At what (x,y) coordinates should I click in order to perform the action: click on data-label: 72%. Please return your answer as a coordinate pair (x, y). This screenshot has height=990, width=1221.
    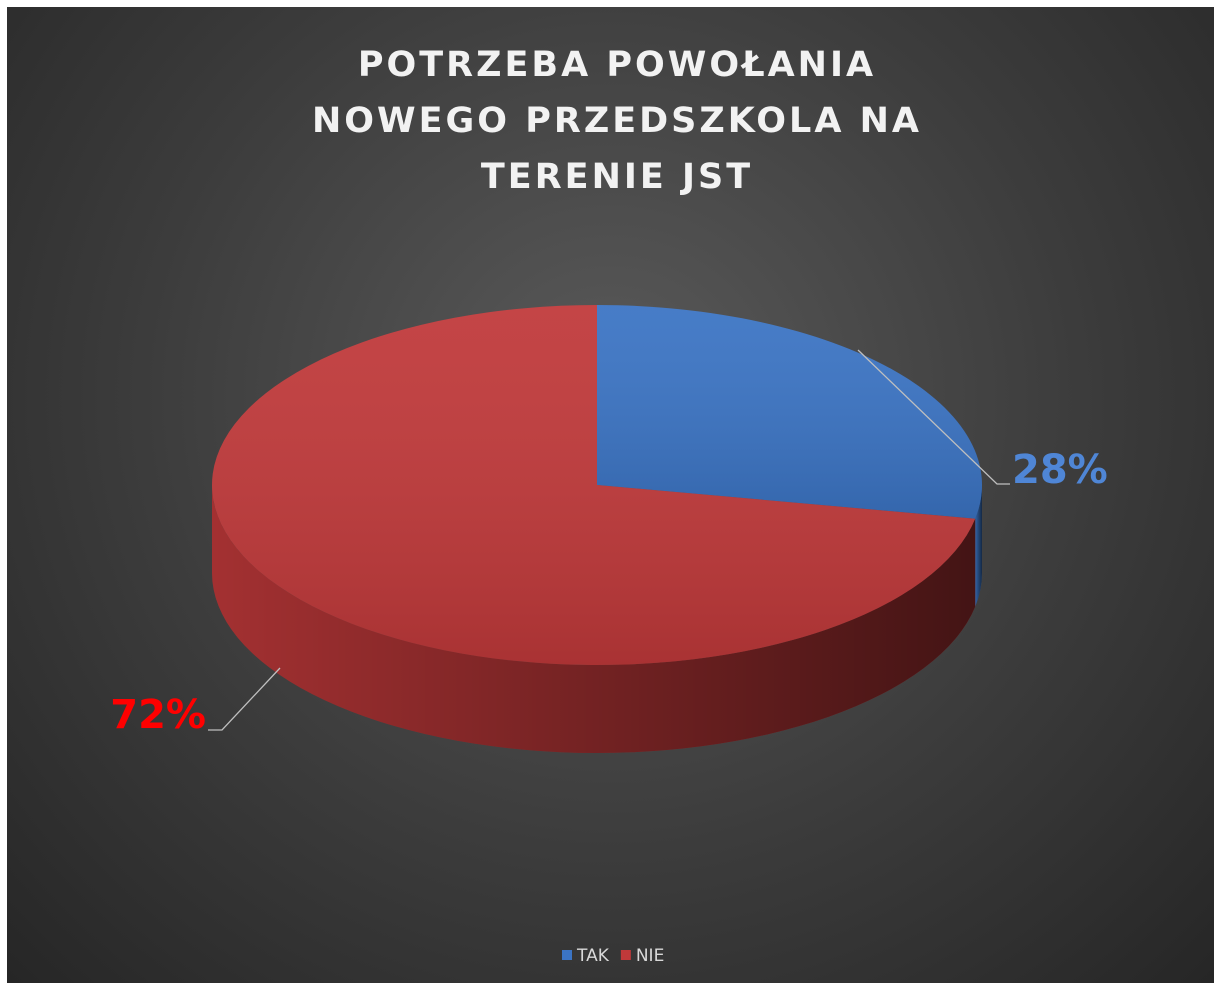
    Looking at the image, I should click on (158, 715).